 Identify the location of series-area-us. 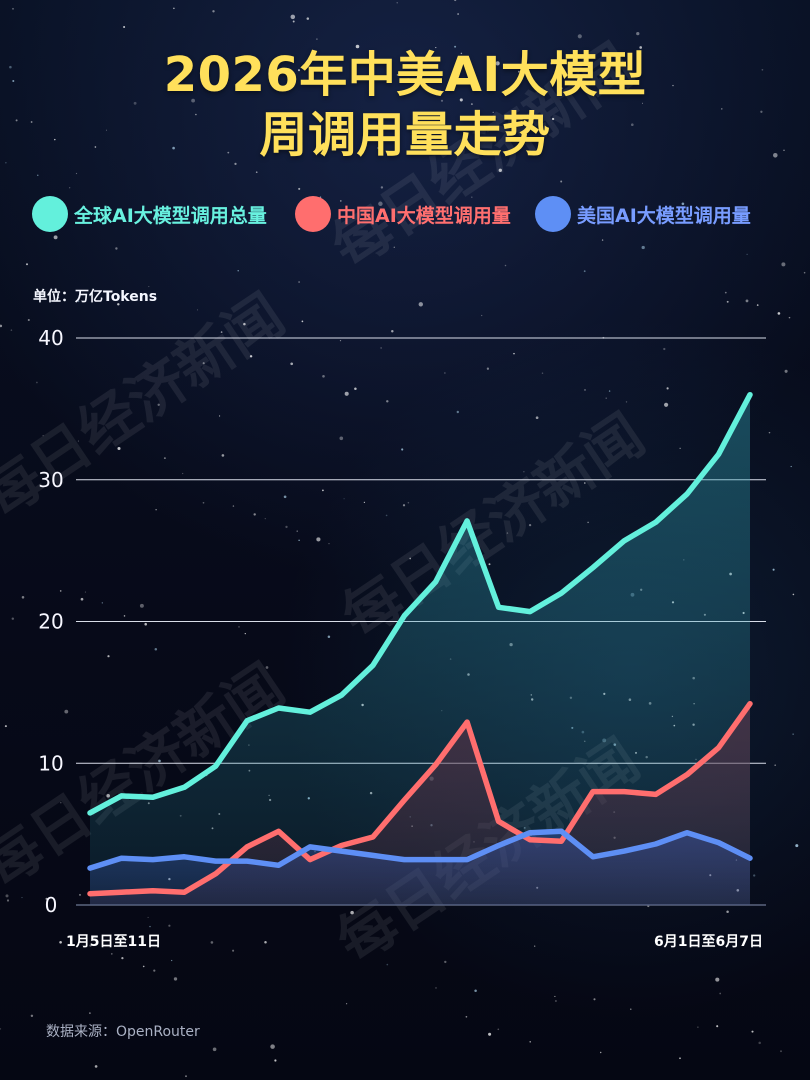
(420, 868).